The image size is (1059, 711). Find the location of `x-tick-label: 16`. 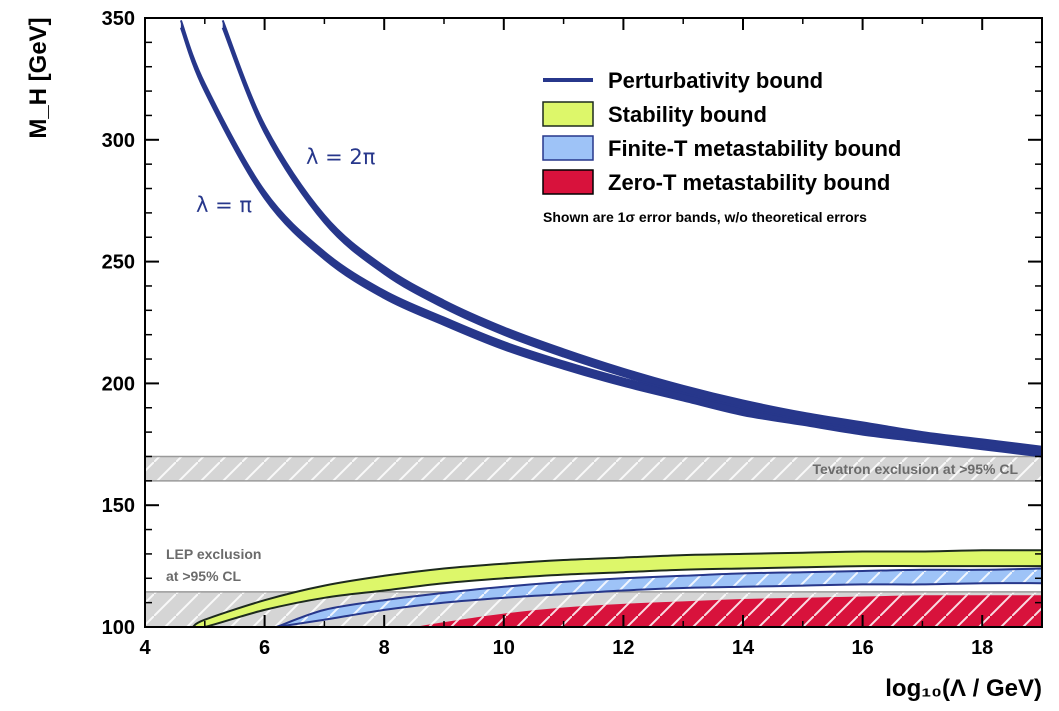

x-tick-label: 16 is located at coordinates (862, 648).